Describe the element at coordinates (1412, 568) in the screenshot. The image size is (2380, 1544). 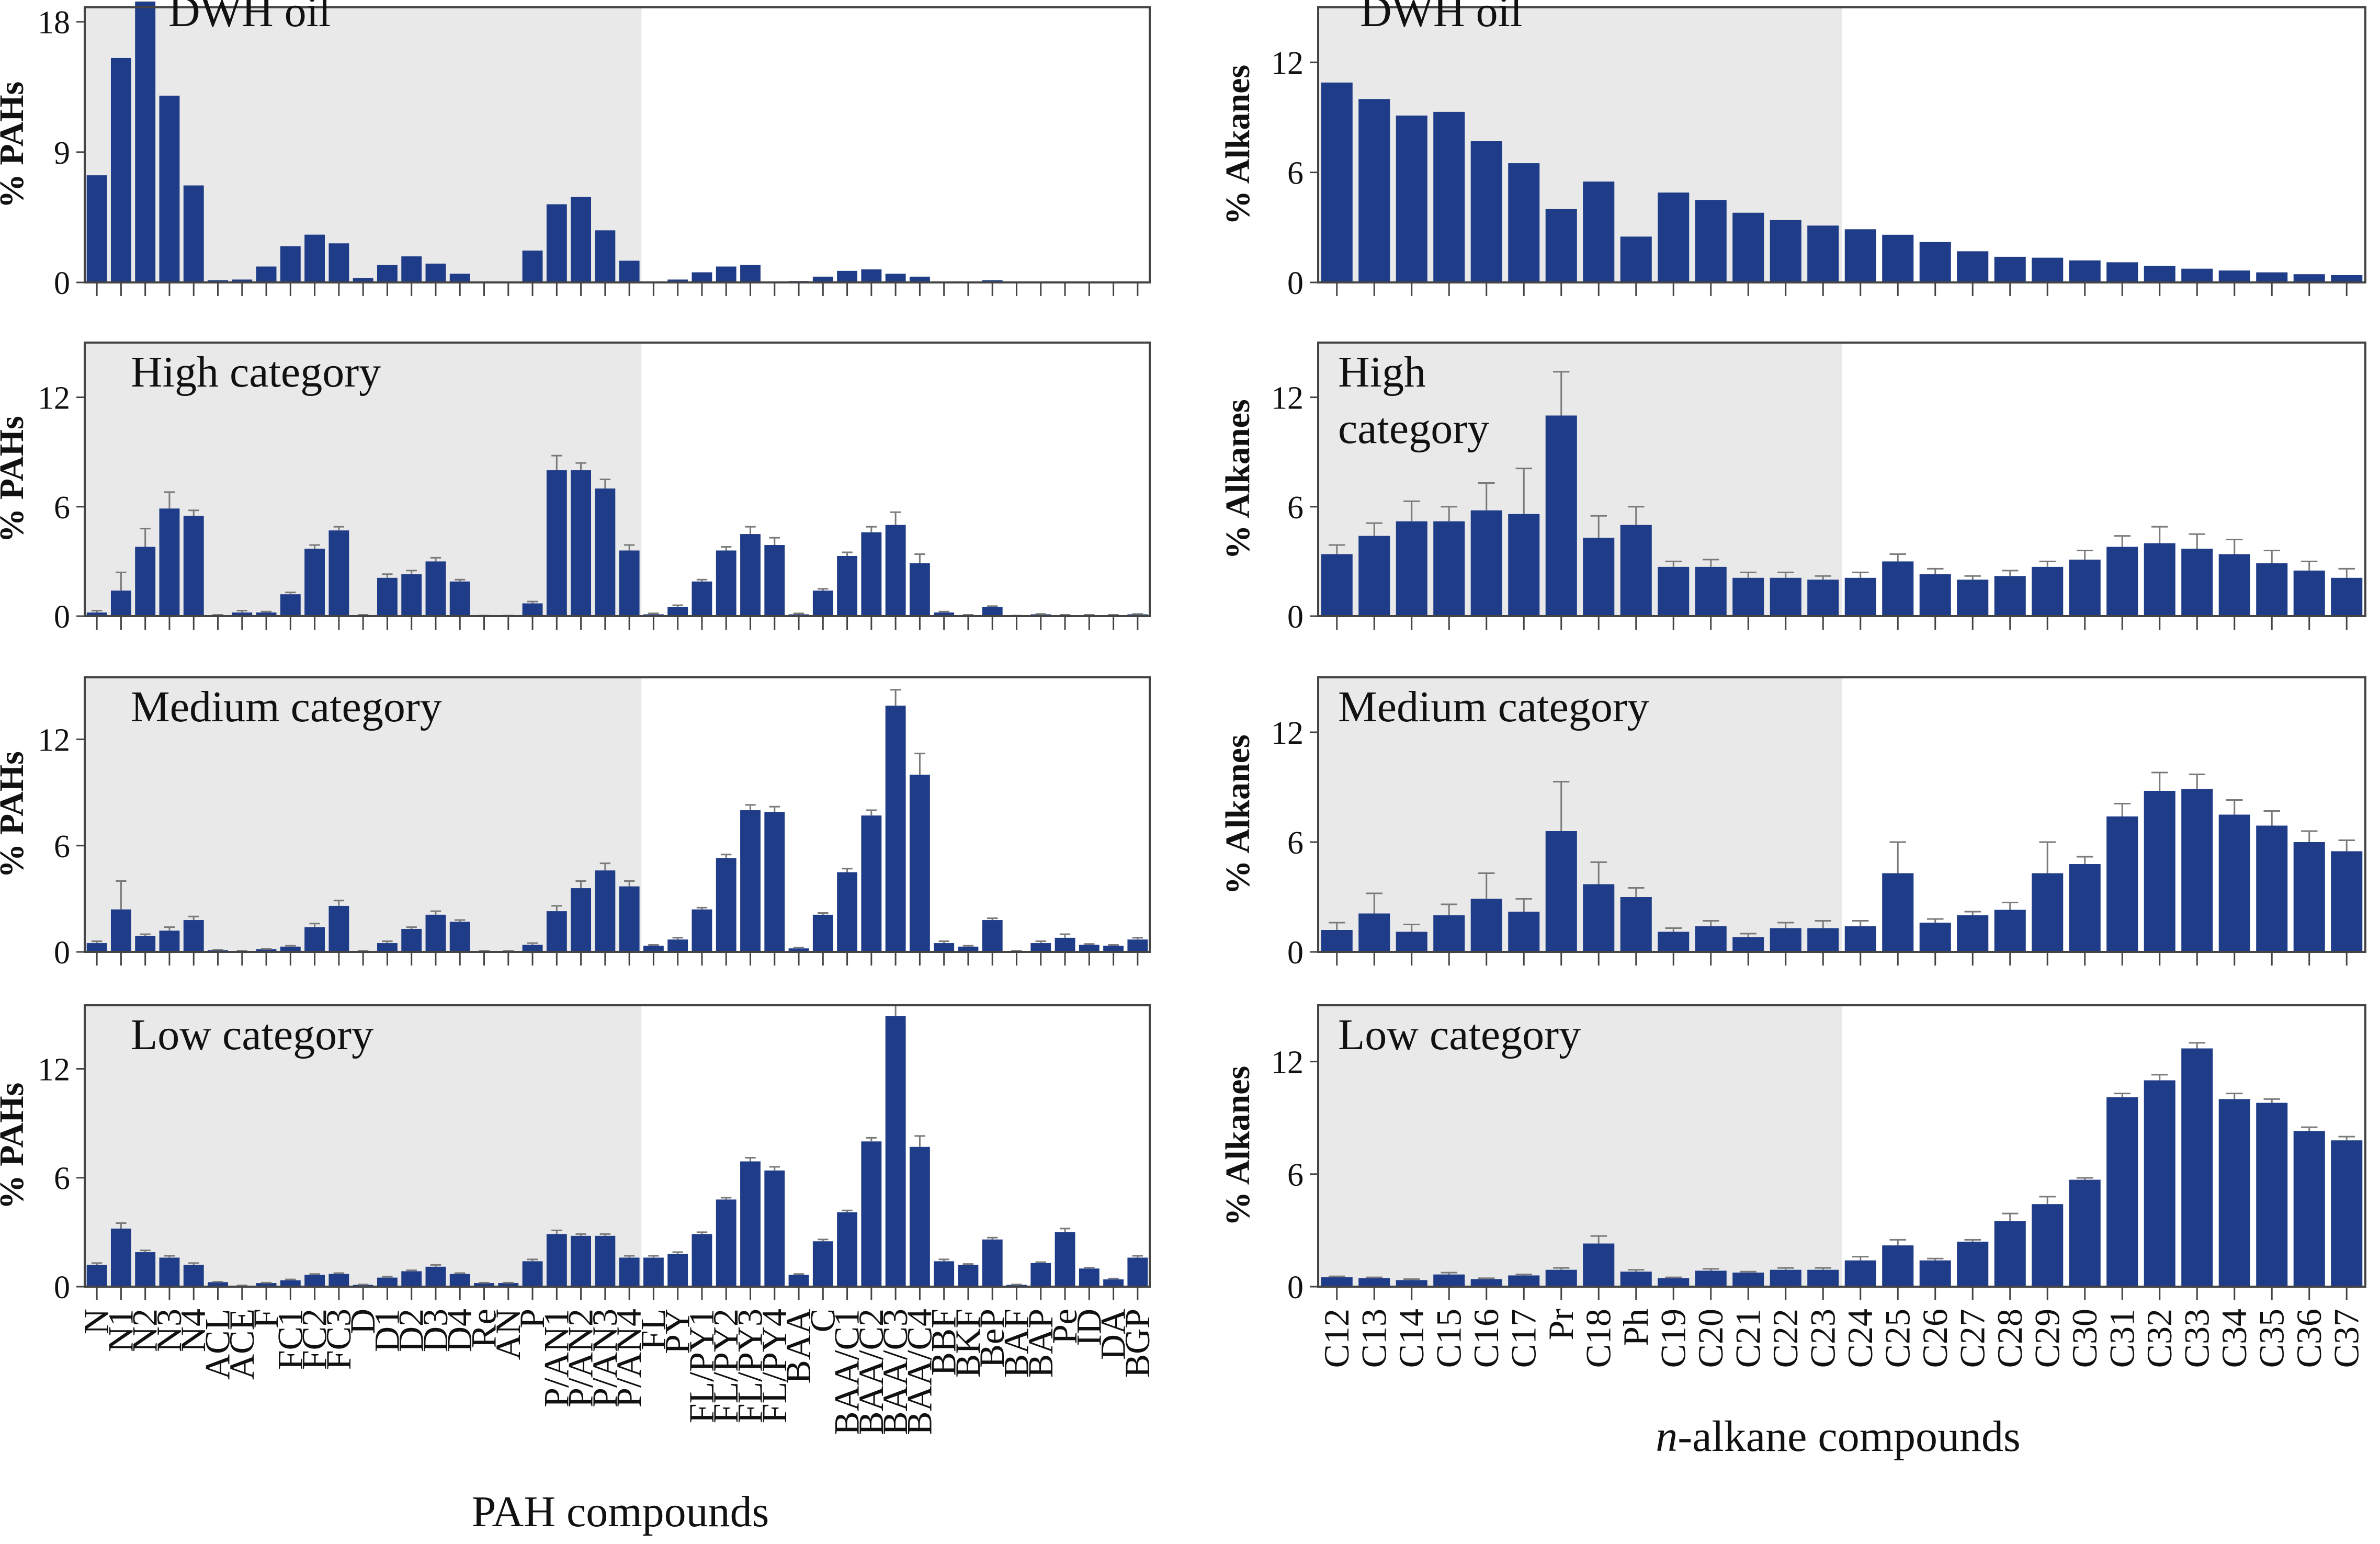
I see `alkane-high-category-bar-c14` at that location.